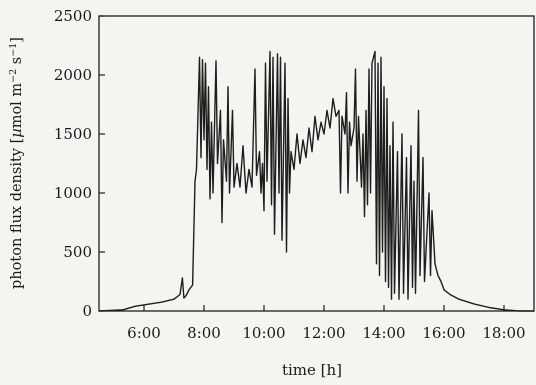 This screenshot has width=536, height=385. Describe the element at coordinates (87, 311) in the screenshot. I see `y-tick-label: 0` at that location.